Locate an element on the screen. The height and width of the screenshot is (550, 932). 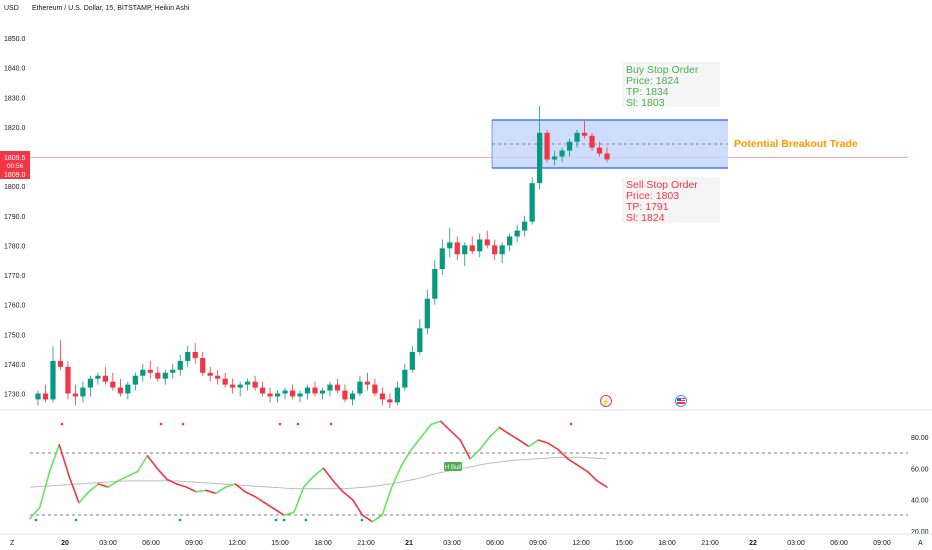
us-flag-event-icon is located at coordinates (681, 401).